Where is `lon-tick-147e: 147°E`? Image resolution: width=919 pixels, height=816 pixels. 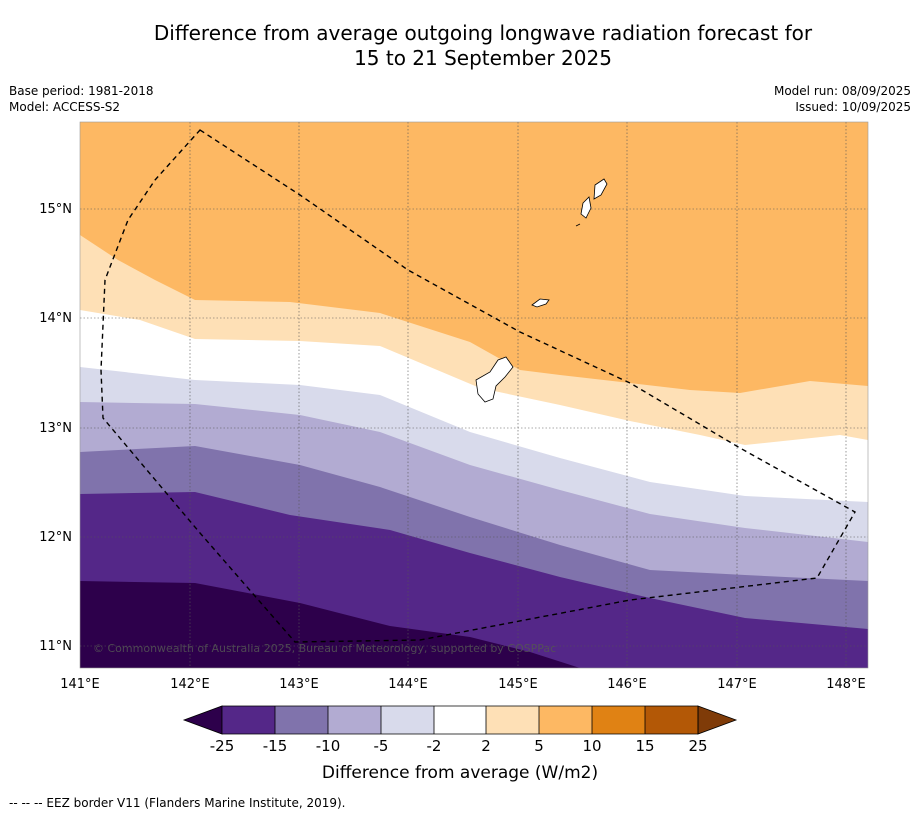
lon-tick-147e: 147°E is located at coordinates (737, 684).